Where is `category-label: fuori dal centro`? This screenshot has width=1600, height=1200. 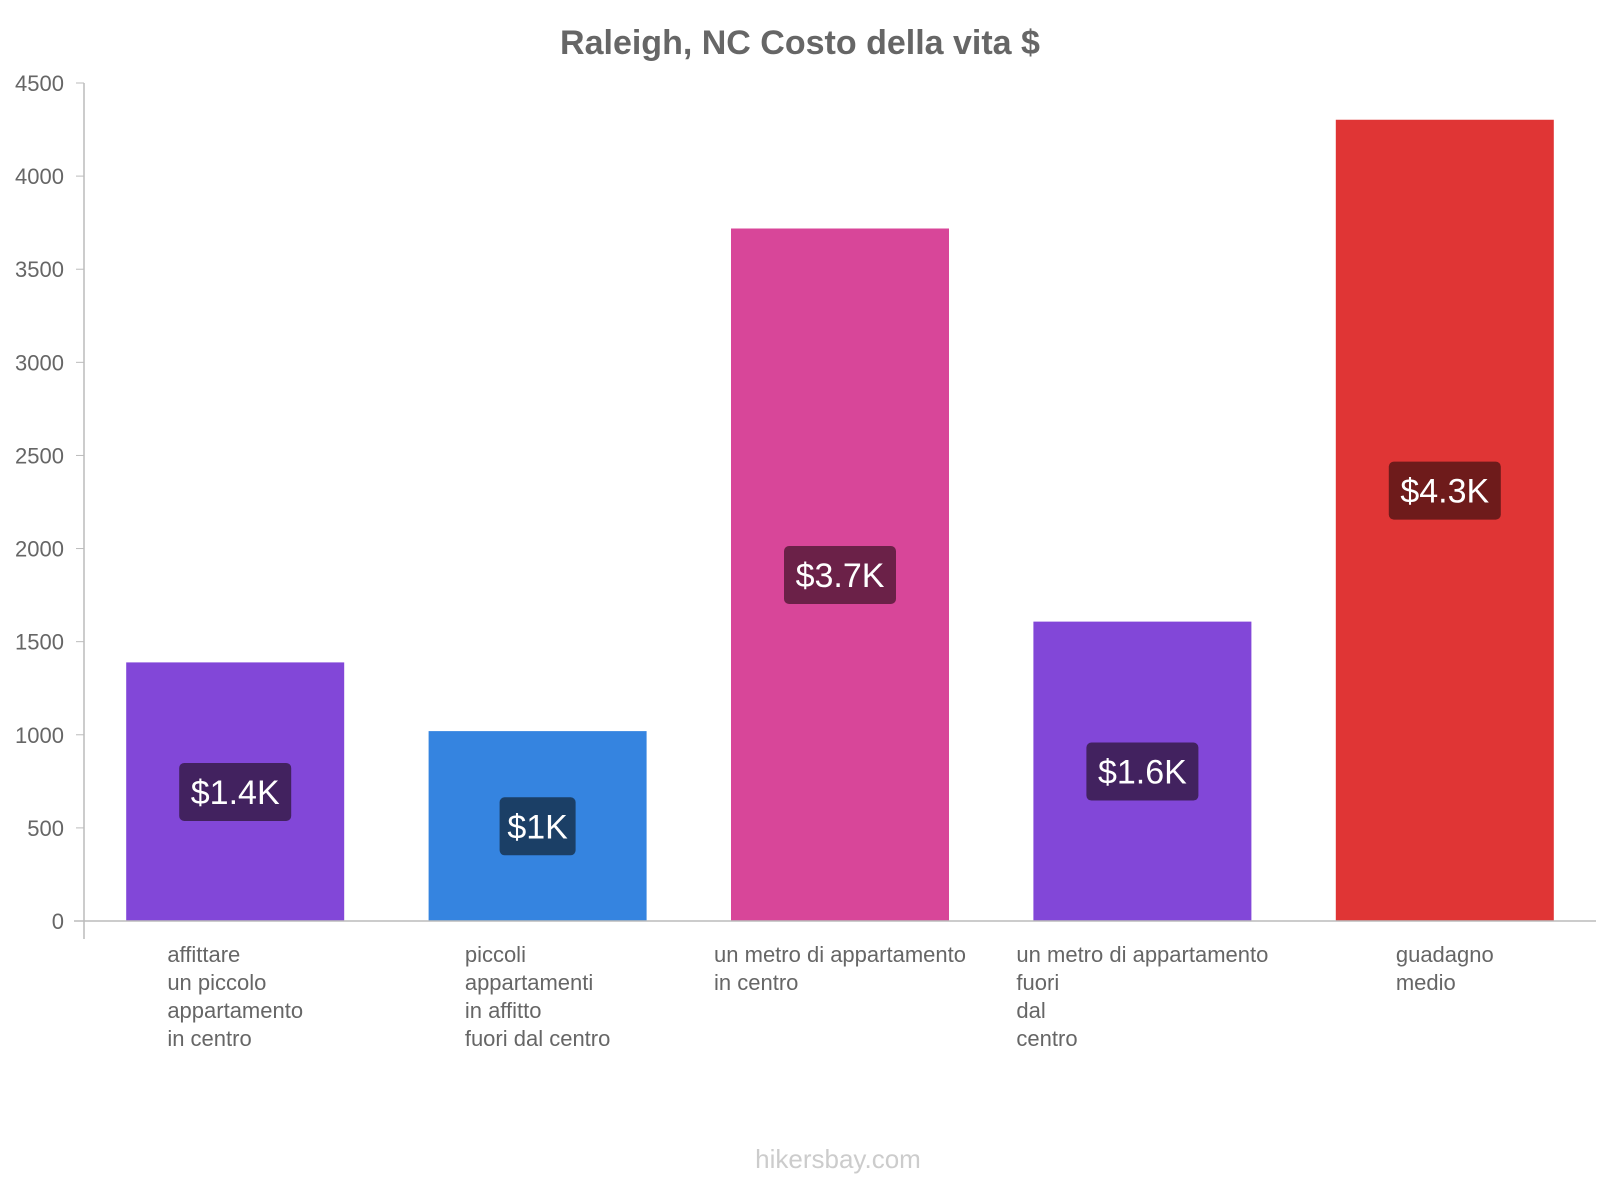 category-label: fuori dal centro is located at coordinates (538, 1038).